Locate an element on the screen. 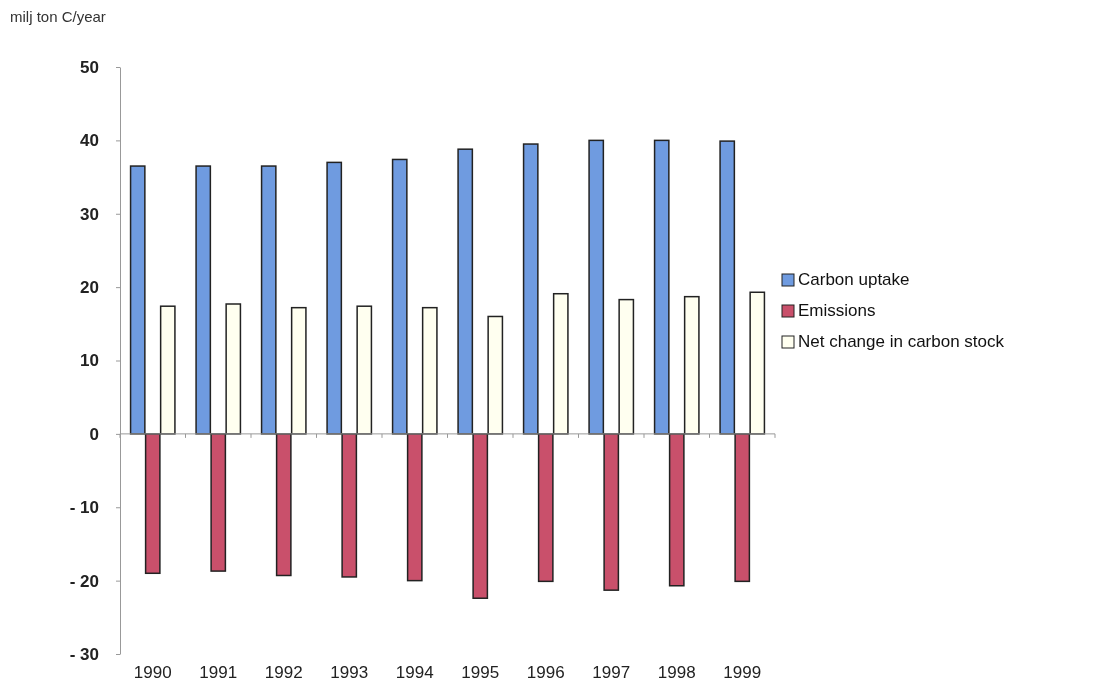 Image resolution: width=1105 pixels, height=685 pixels. y-tick-label: 40 is located at coordinates (89, 141).